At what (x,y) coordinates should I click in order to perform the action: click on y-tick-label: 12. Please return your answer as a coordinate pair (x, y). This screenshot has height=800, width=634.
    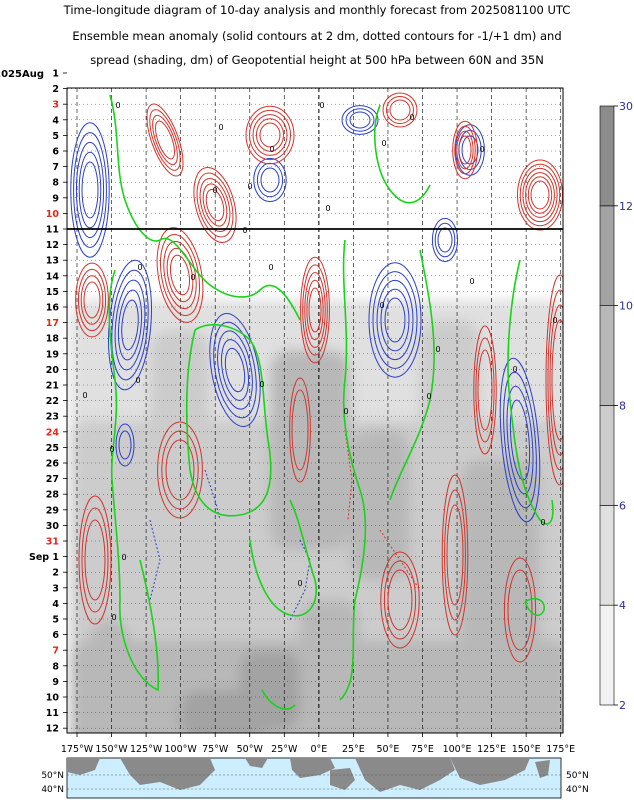
    Looking at the image, I should click on (52, 729).